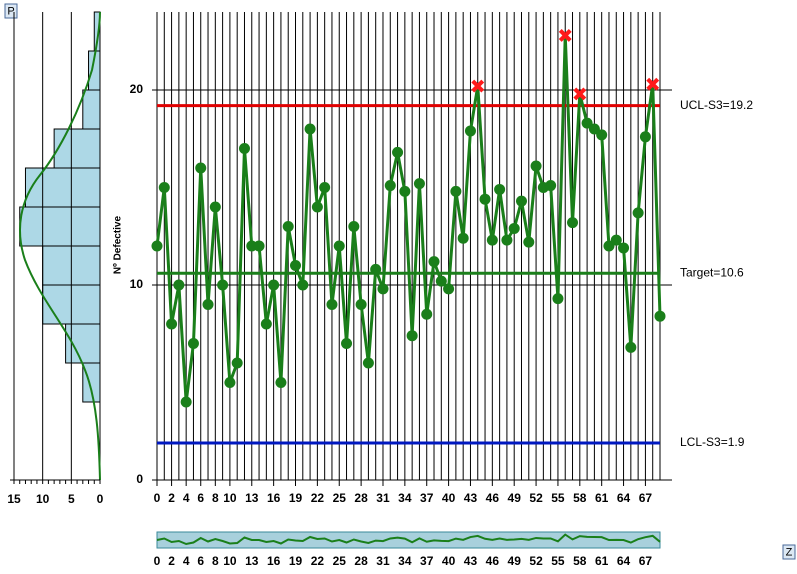 Image resolution: width=797 pixels, height=574 pixels. Describe the element at coordinates (361, 561) in the screenshot. I see `navigator-tick-label: 28` at that location.